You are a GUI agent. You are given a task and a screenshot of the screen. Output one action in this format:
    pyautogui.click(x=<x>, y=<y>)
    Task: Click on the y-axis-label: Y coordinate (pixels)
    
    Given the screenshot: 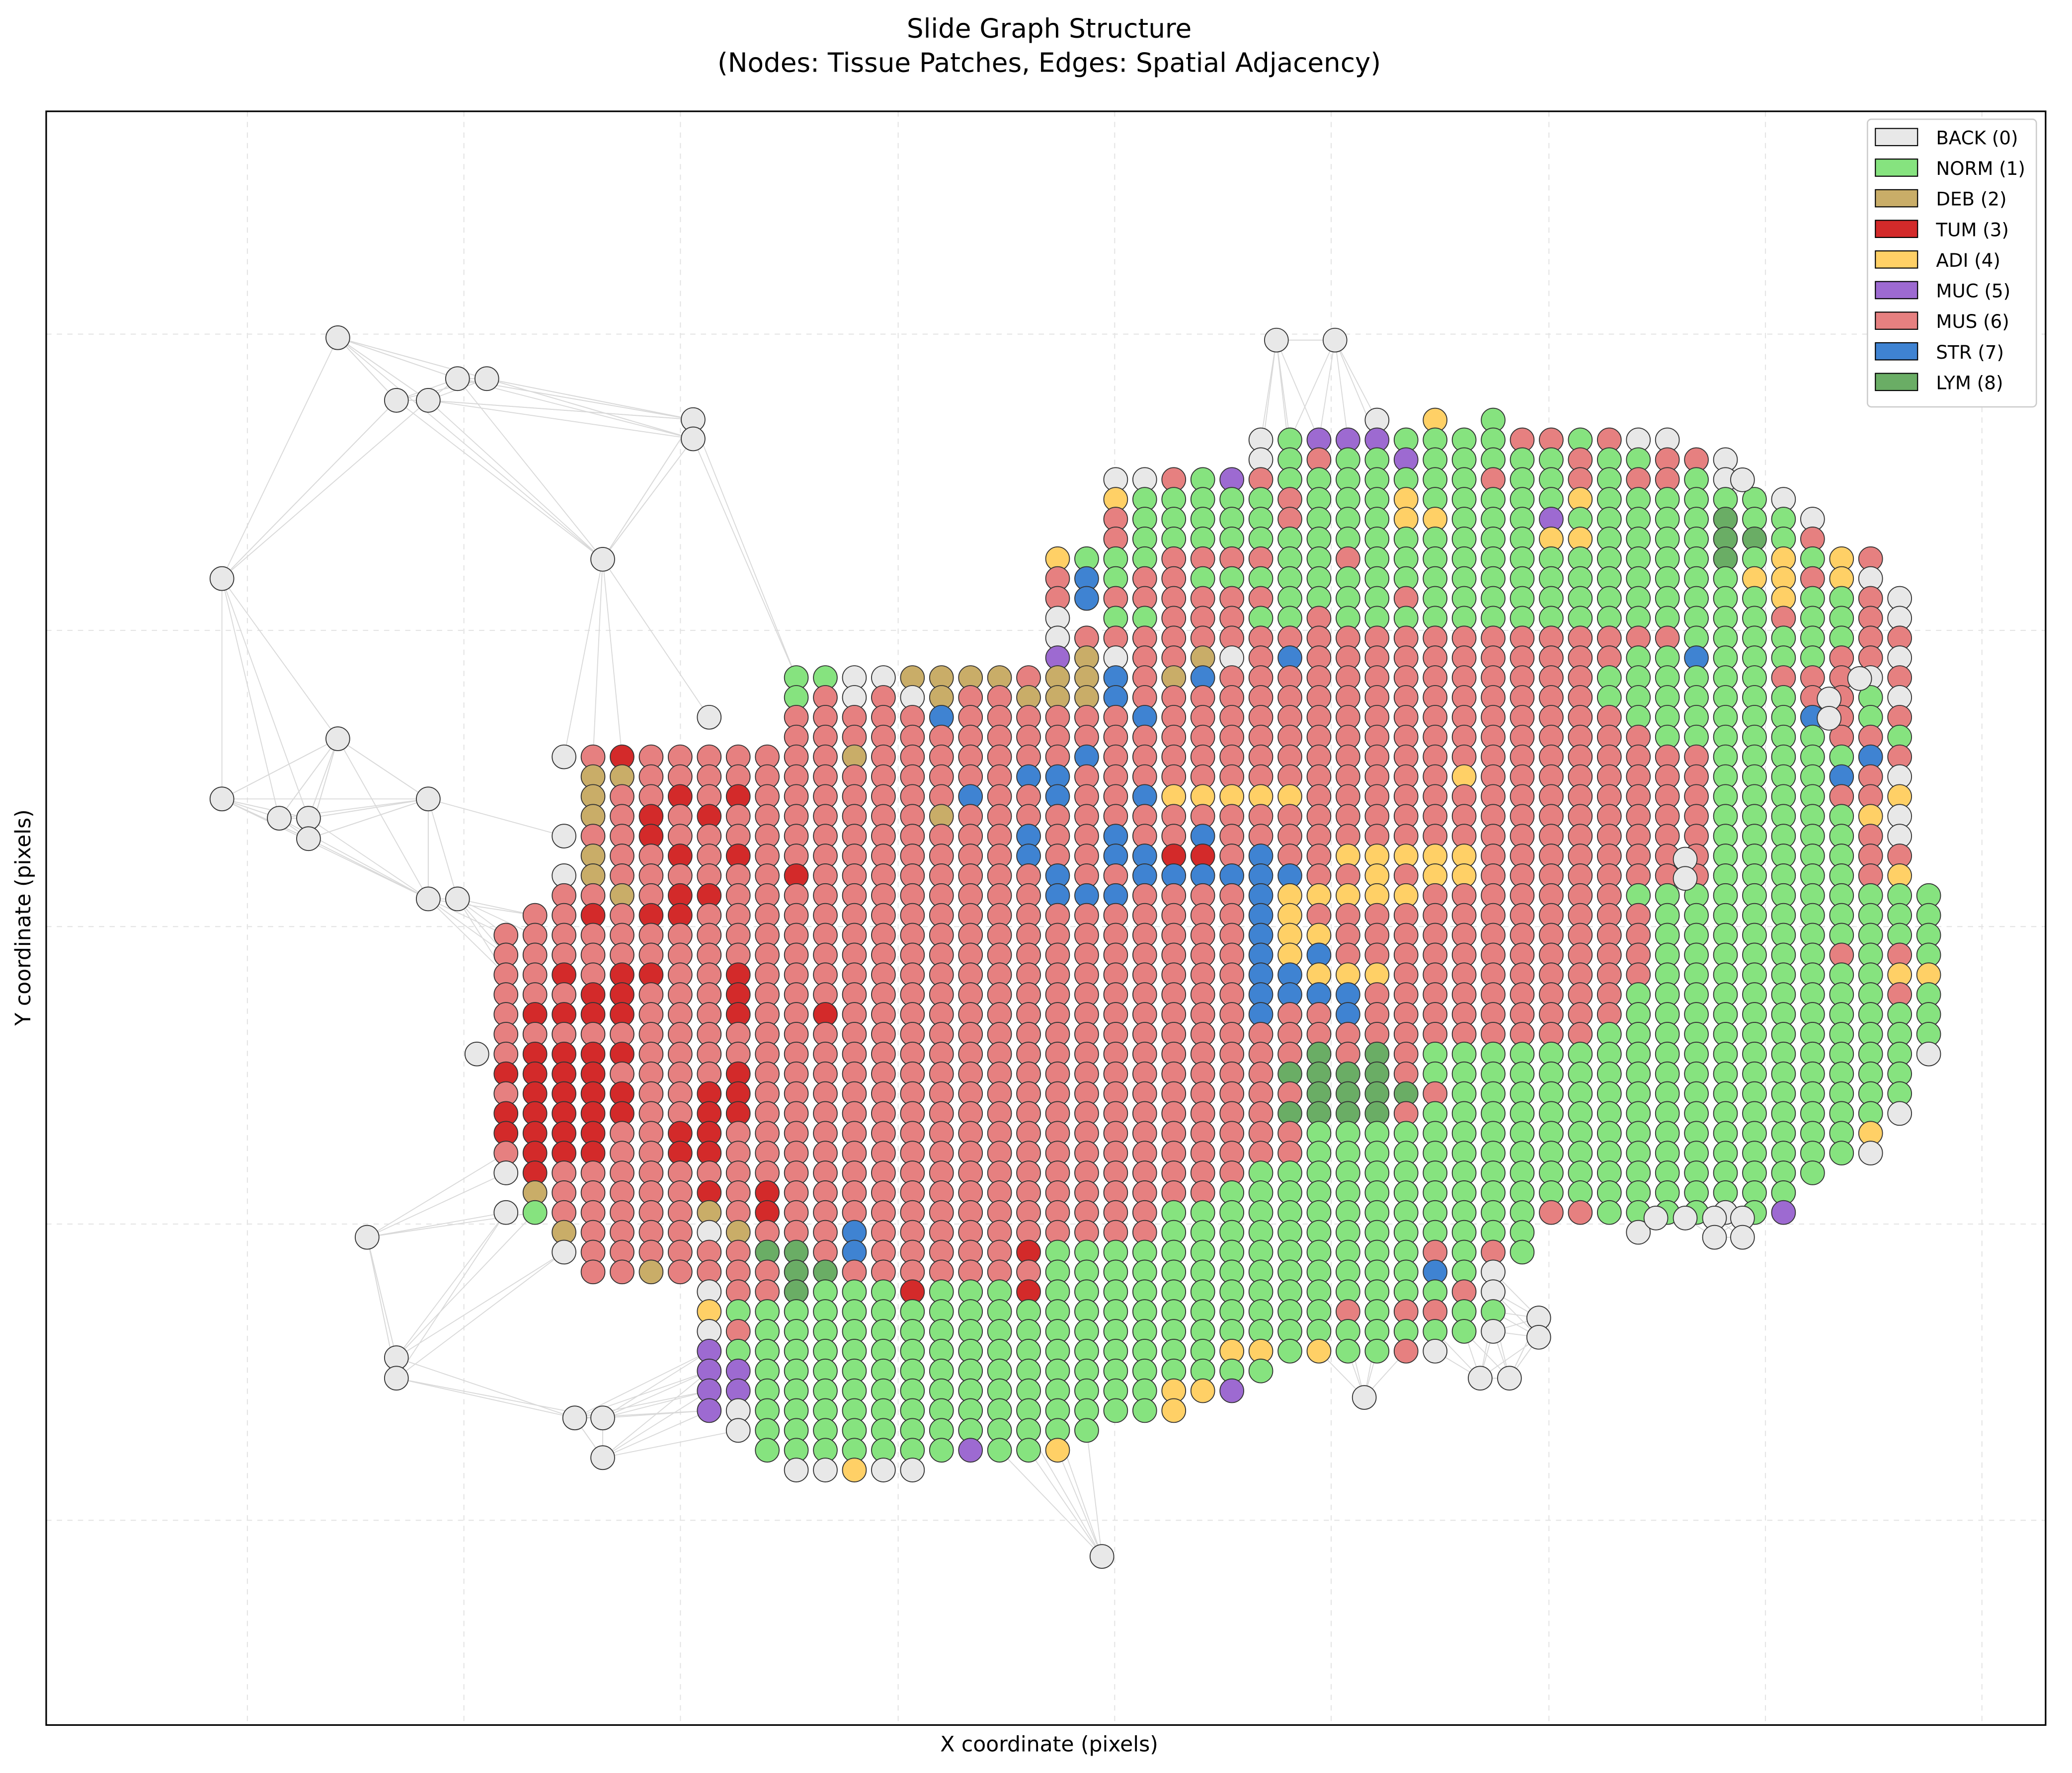 What is the action you would take?
    pyautogui.click(x=23, y=918)
    